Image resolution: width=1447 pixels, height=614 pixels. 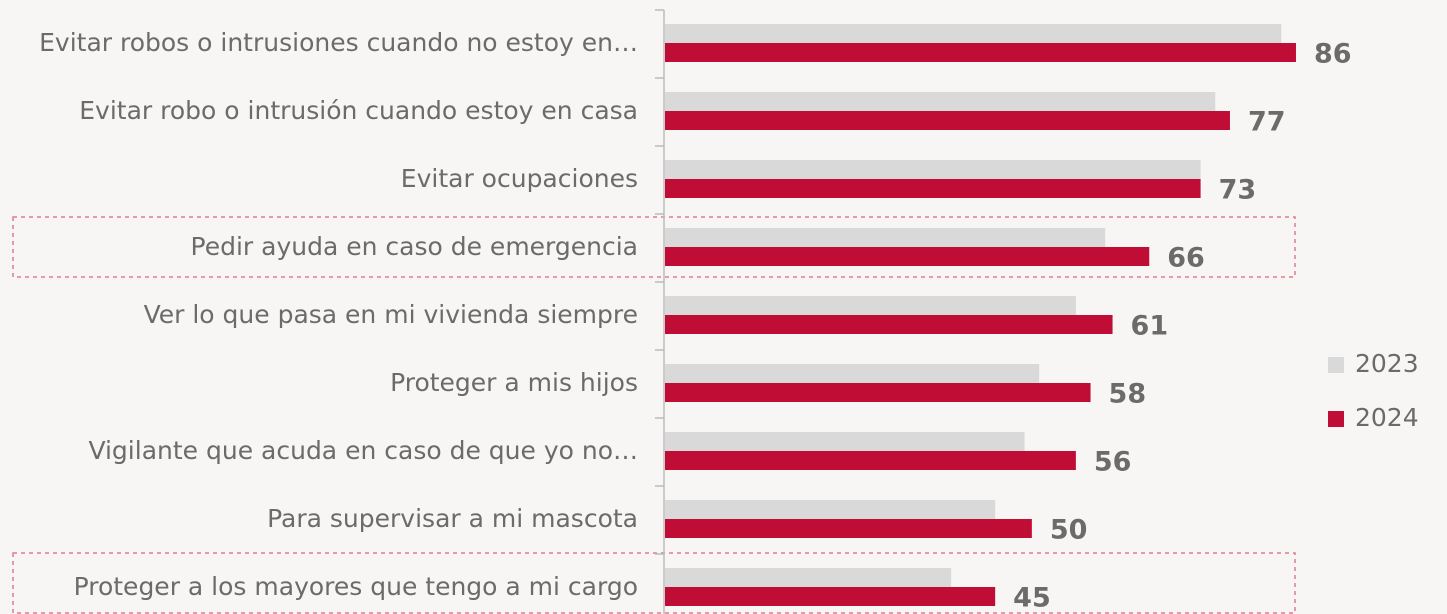 What do you see at coordinates (1387, 417) in the screenshot?
I see `legend-label: 2024` at bounding box center [1387, 417].